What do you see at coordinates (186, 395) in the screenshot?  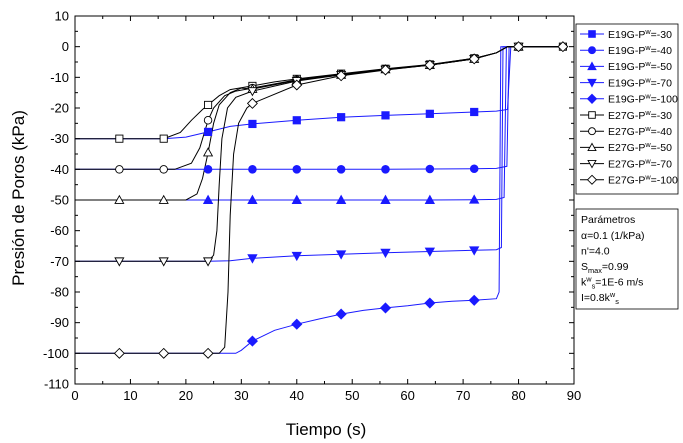 I see `x-tick-label: 20` at bounding box center [186, 395].